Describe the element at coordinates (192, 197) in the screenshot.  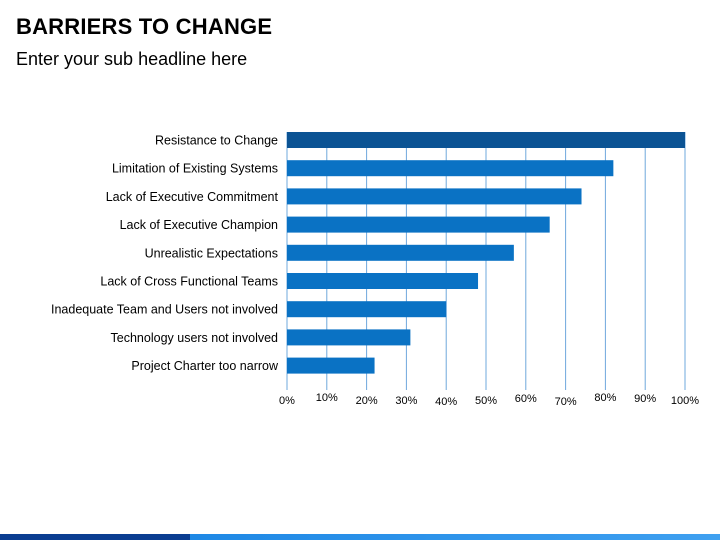
I see `category-label: Lack of Executive Commitment` at that location.